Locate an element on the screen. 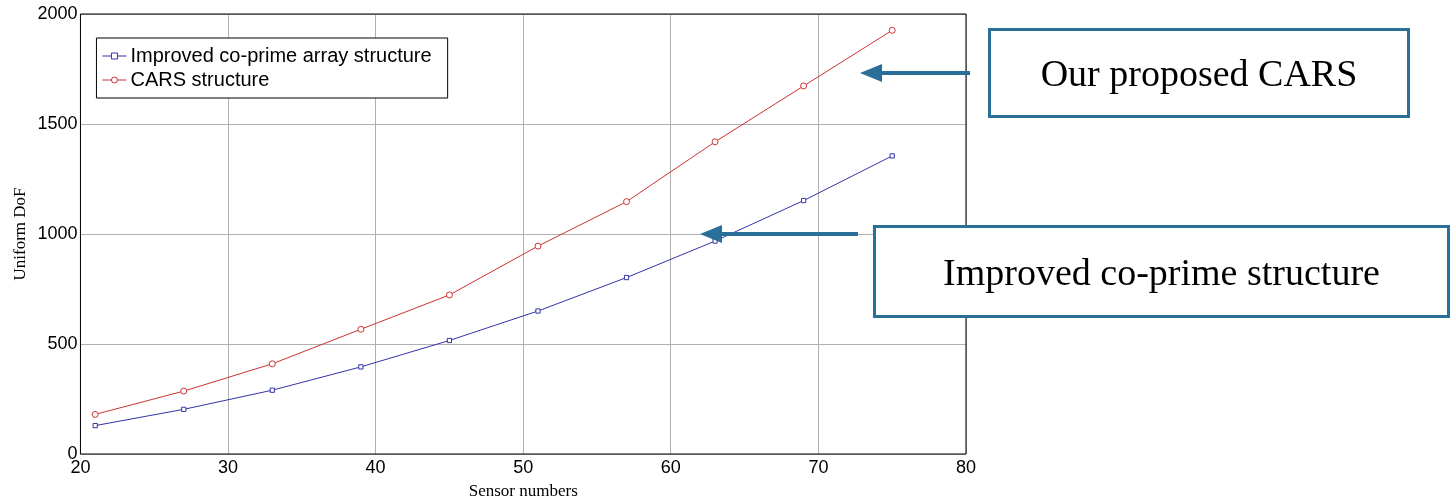 This screenshot has height=502, width=1451. y-tick-label: 500 is located at coordinates (62, 342).